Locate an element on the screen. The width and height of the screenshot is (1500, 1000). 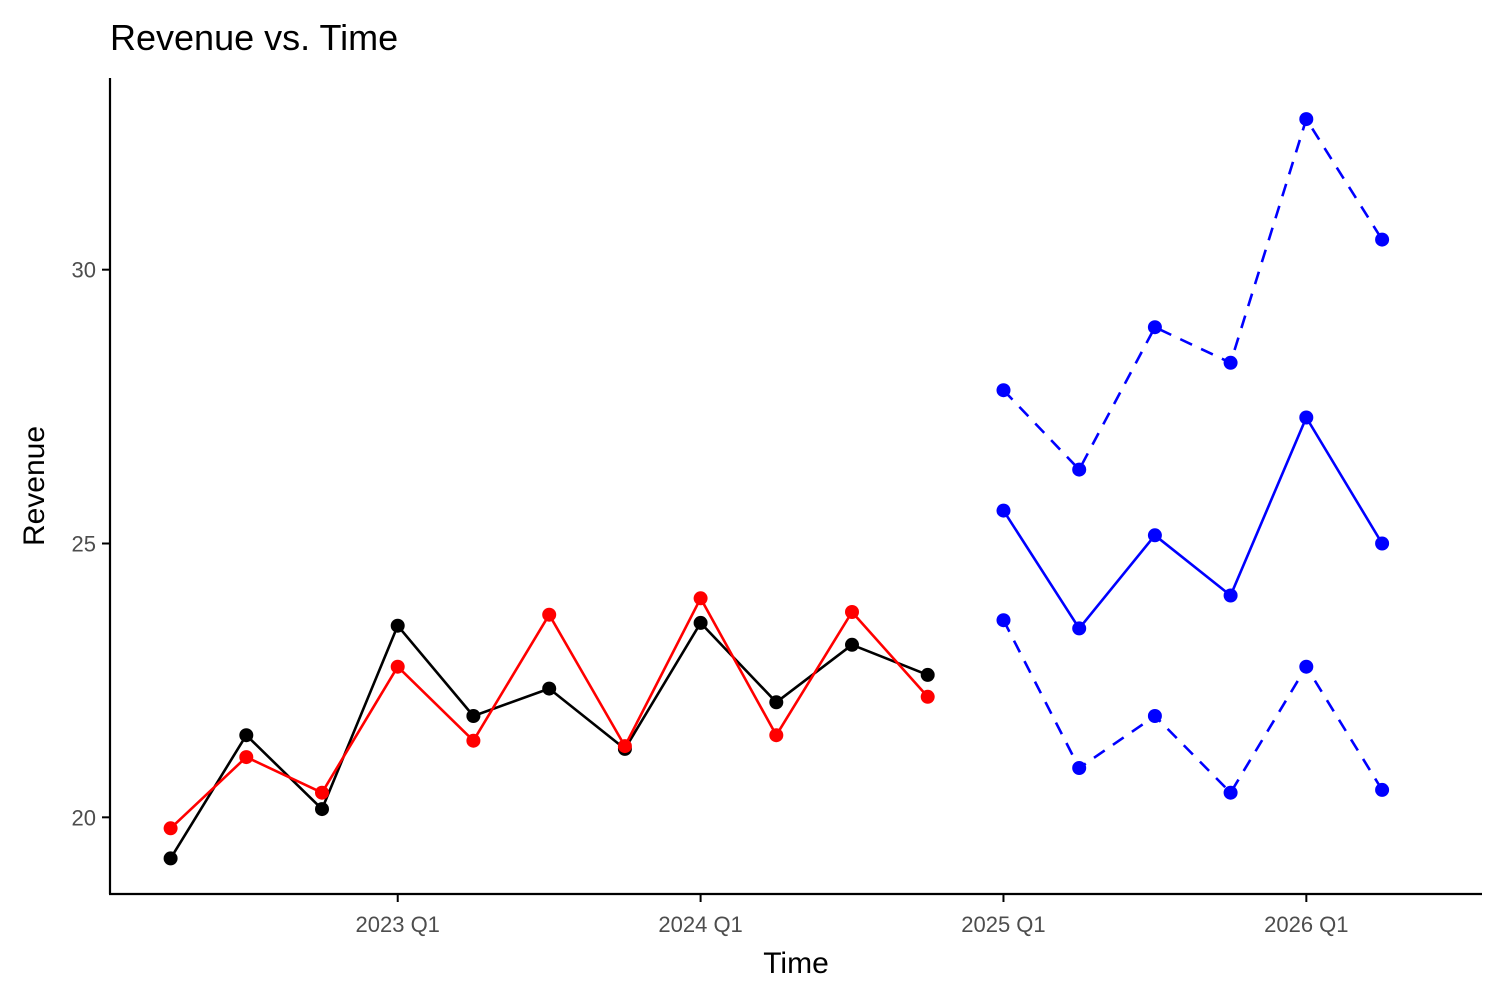
y-tick-label-1: 25 is located at coordinates (84, 544).